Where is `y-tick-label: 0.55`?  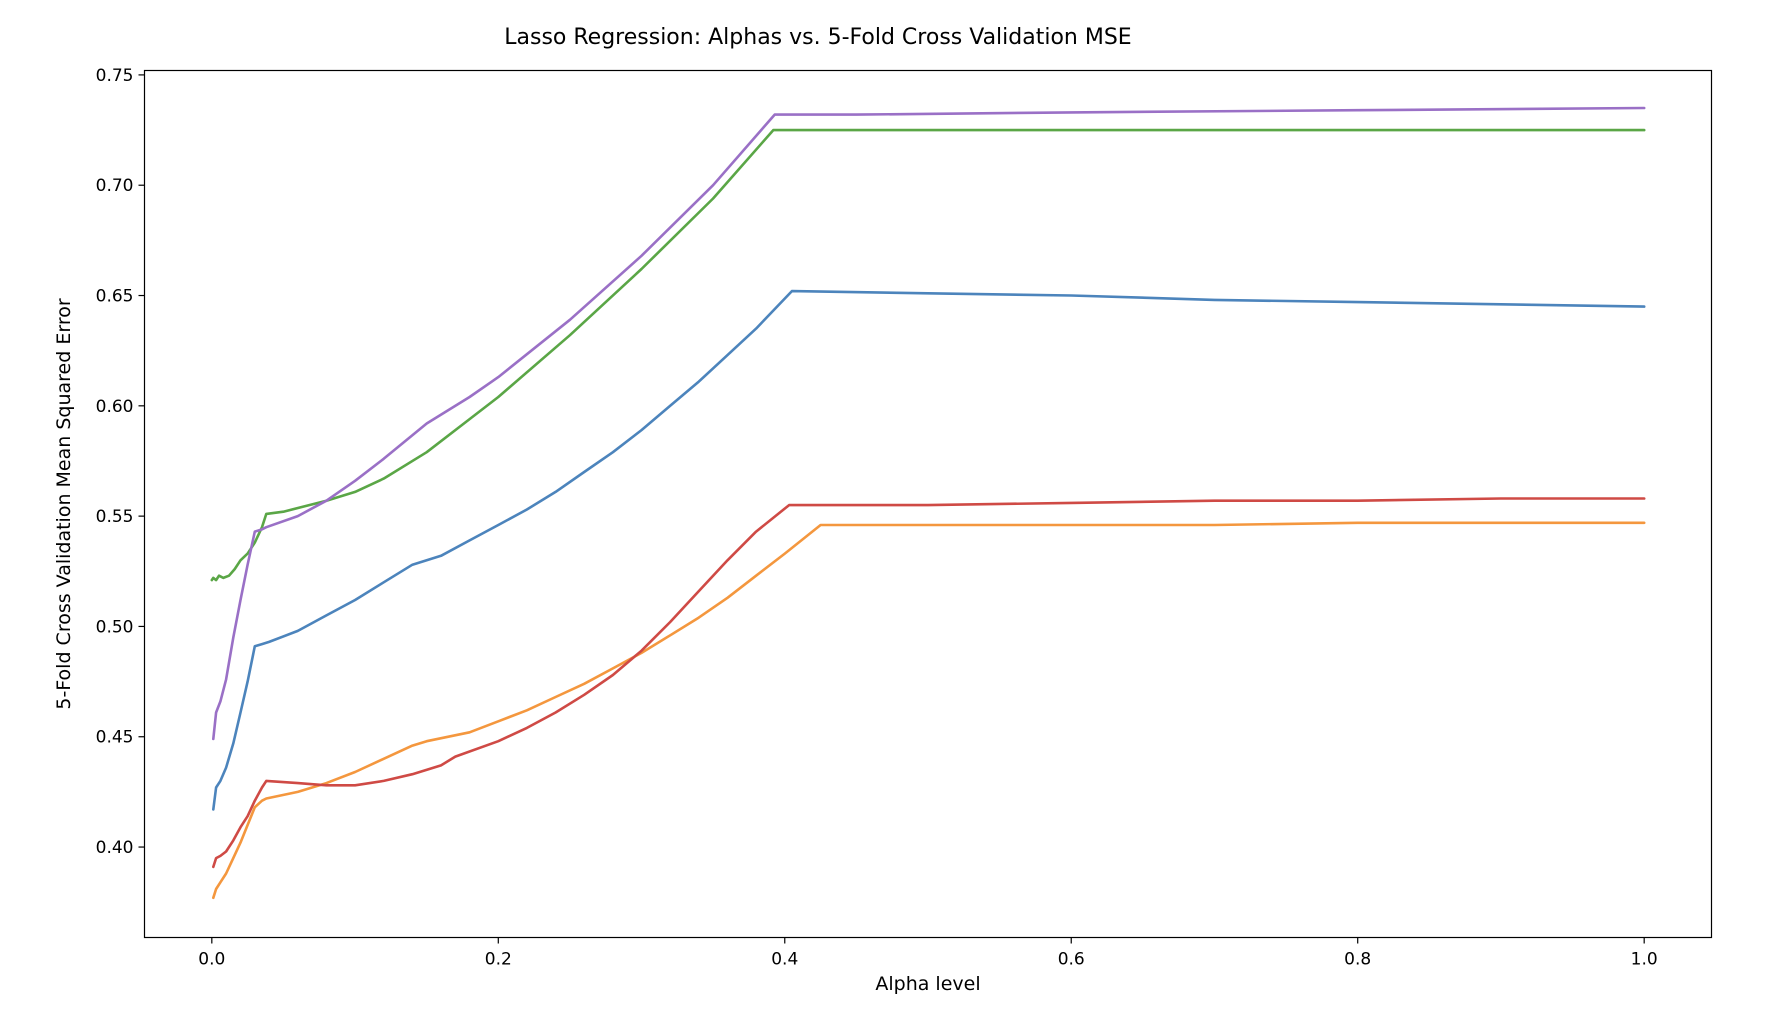
y-tick-label: 0.55 is located at coordinates (115, 517).